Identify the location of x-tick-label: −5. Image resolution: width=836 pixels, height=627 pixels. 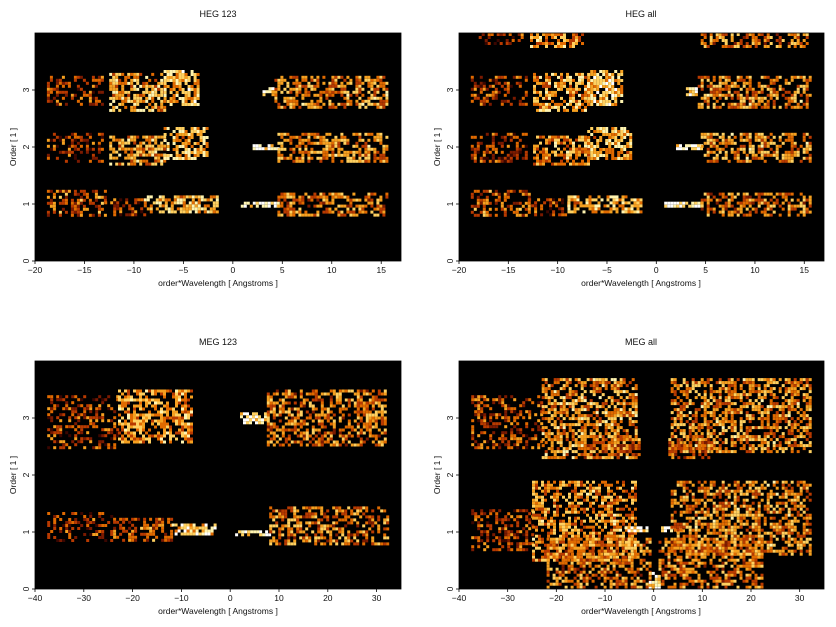
(184, 270).